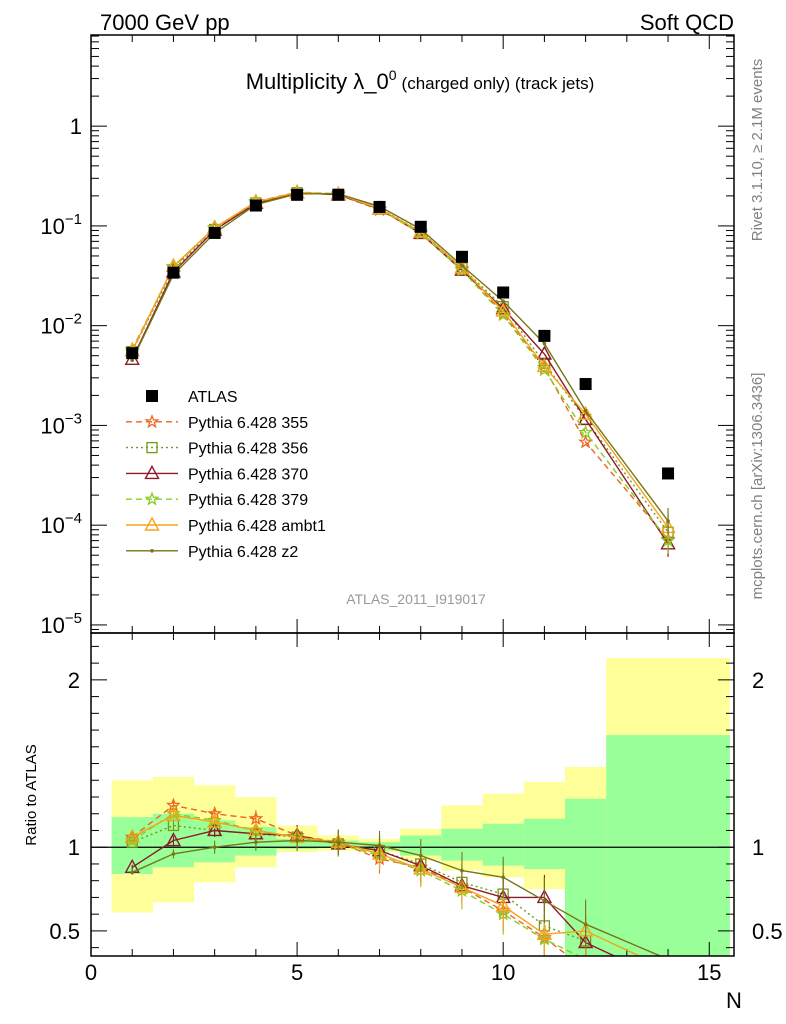  I want to click on main-y-tick-label: 1, so click(76, 126).